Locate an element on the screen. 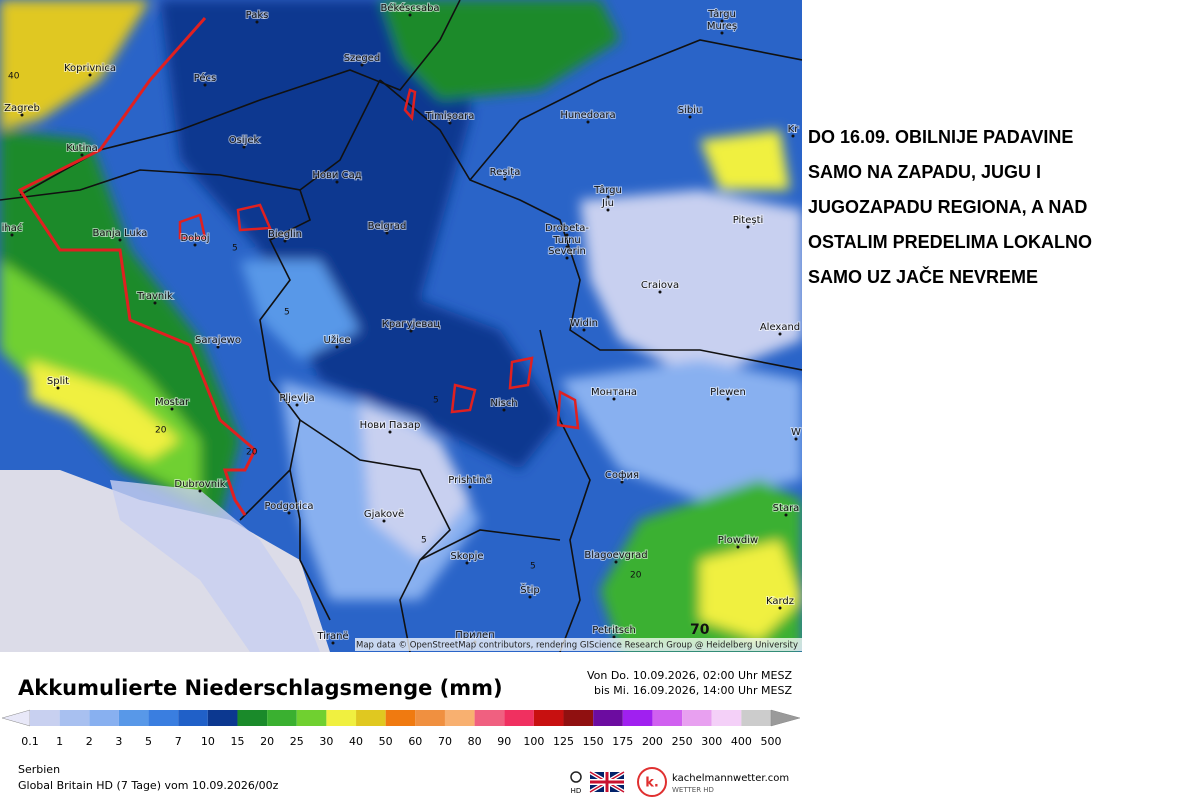 The height and width of the screenshot is (802, 1200). outline-cells is located at coordinates (379, 259).